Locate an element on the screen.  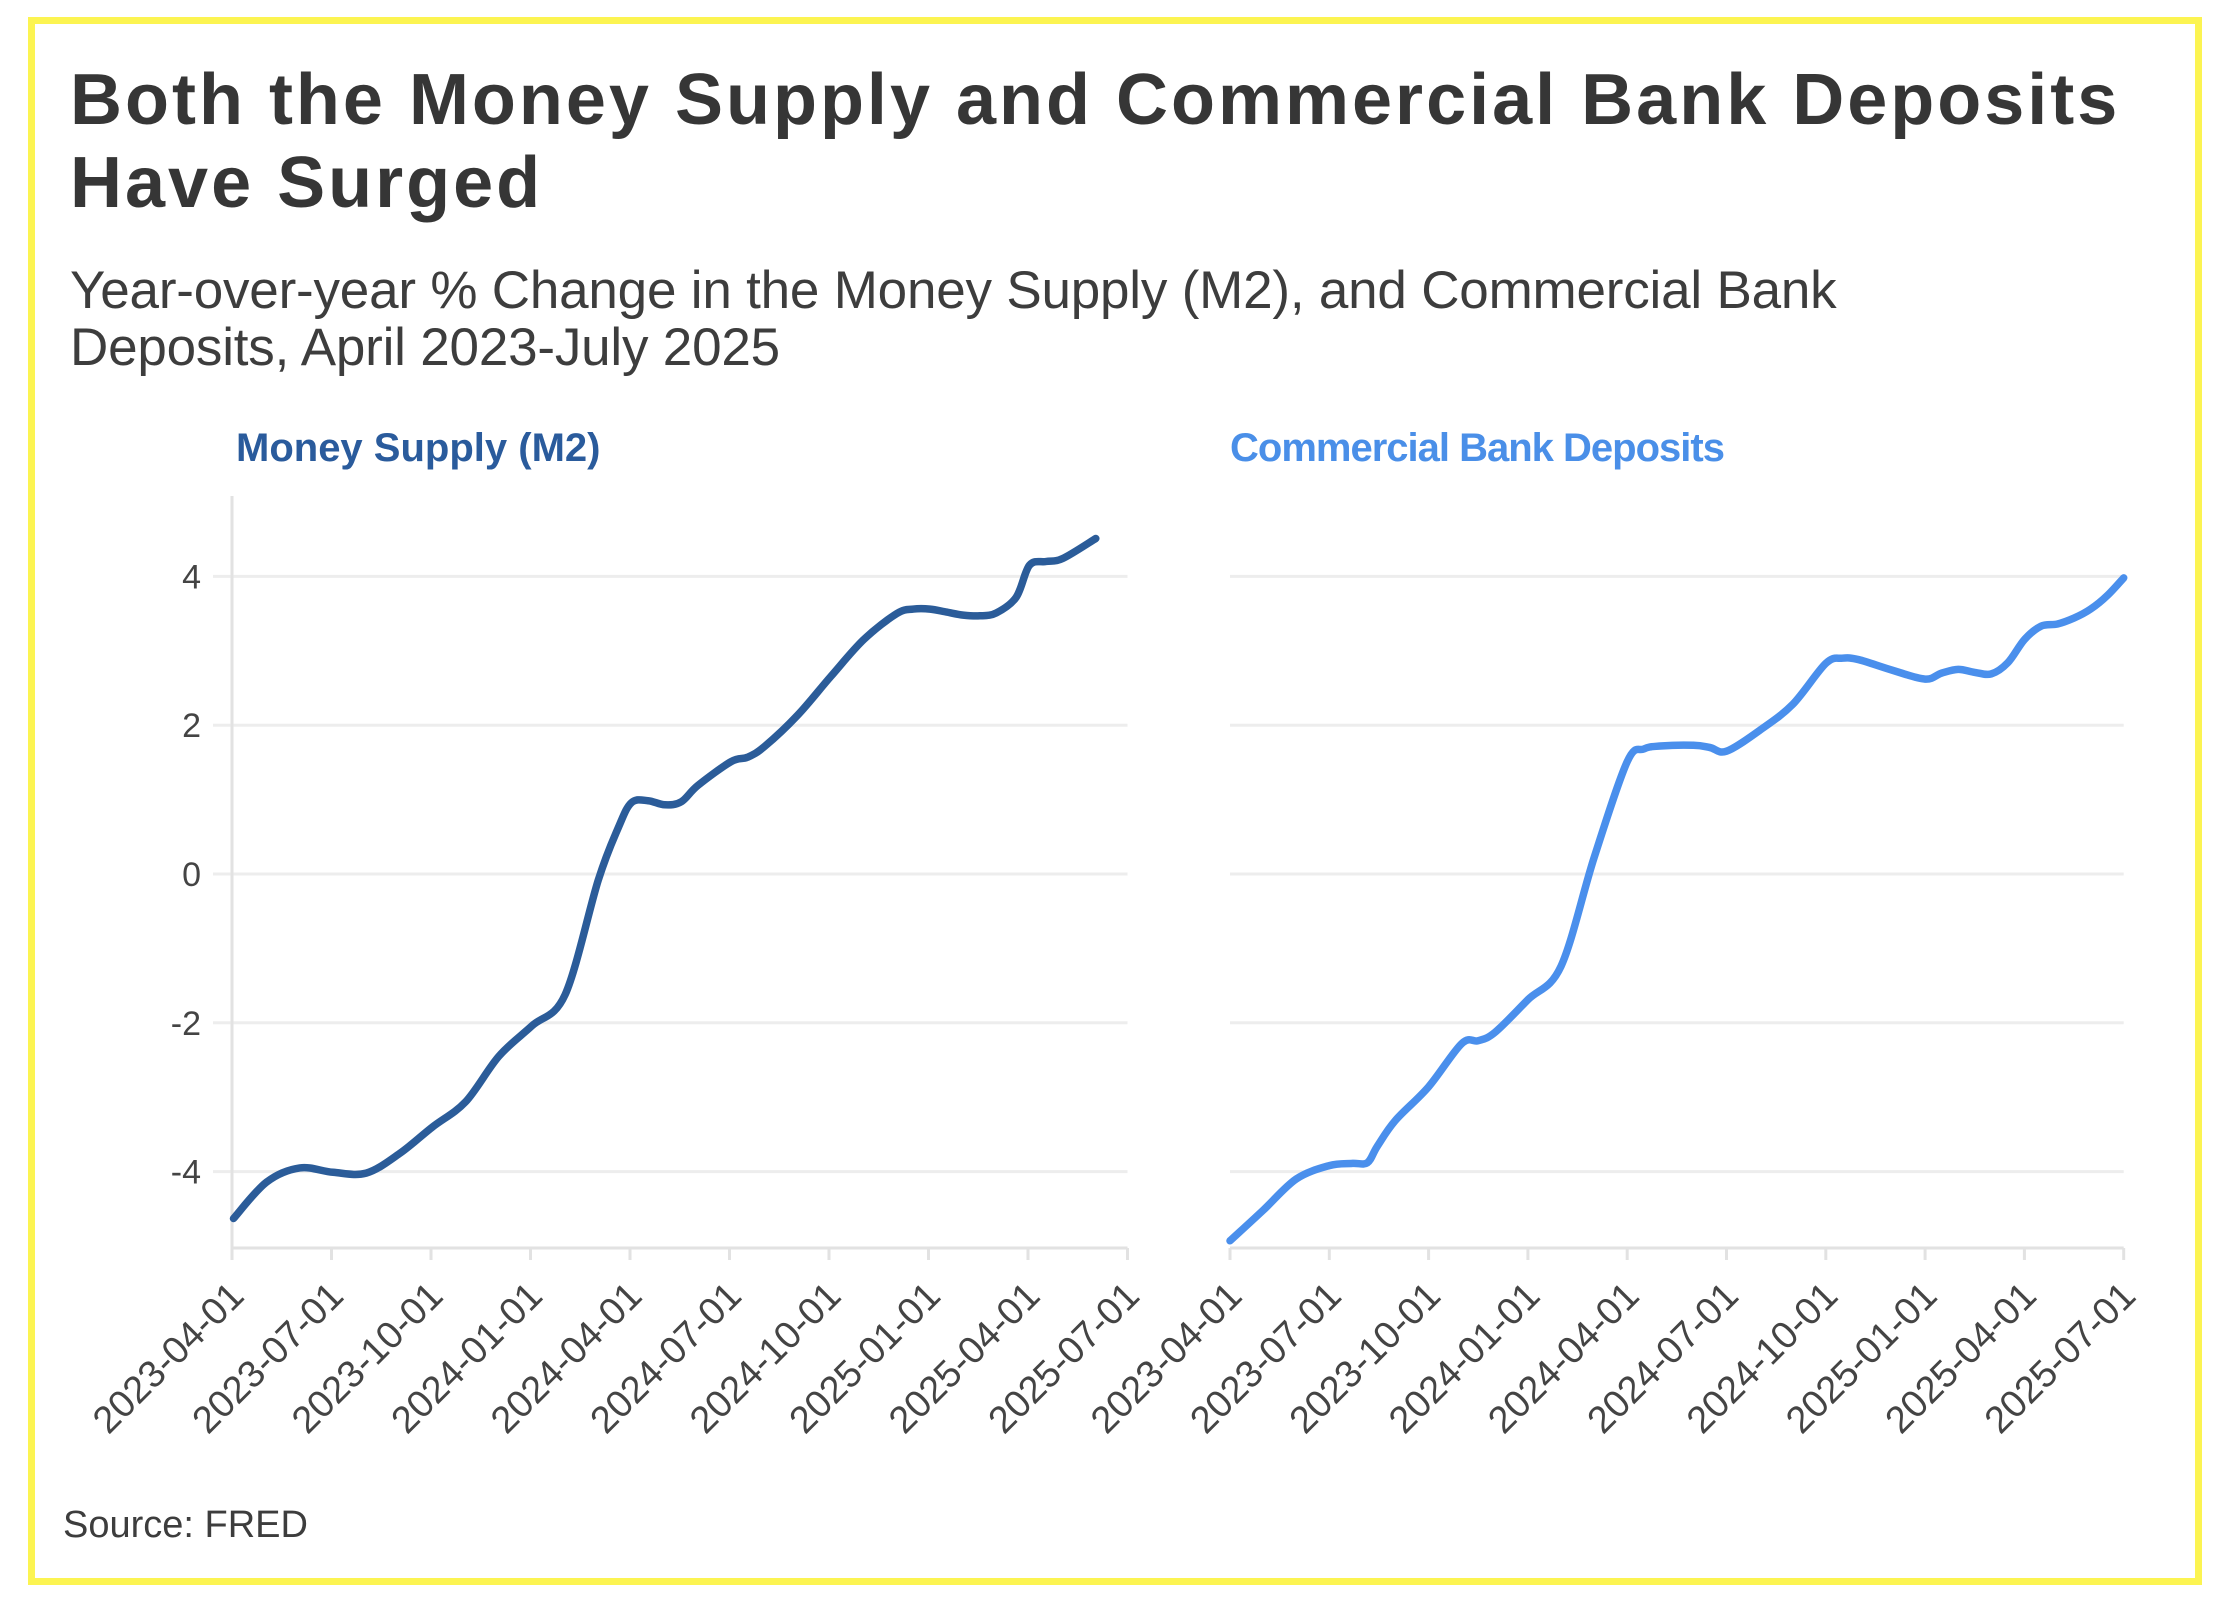
svg-text: -2 is located at coordinates (186, 1024).